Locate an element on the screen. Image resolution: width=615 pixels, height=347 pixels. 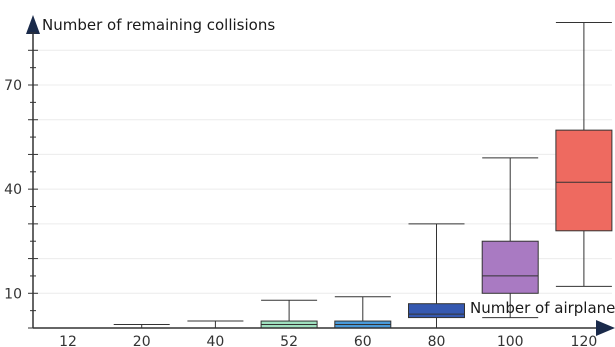
x-tick-label: 60 is located at coordinates (363, 340).